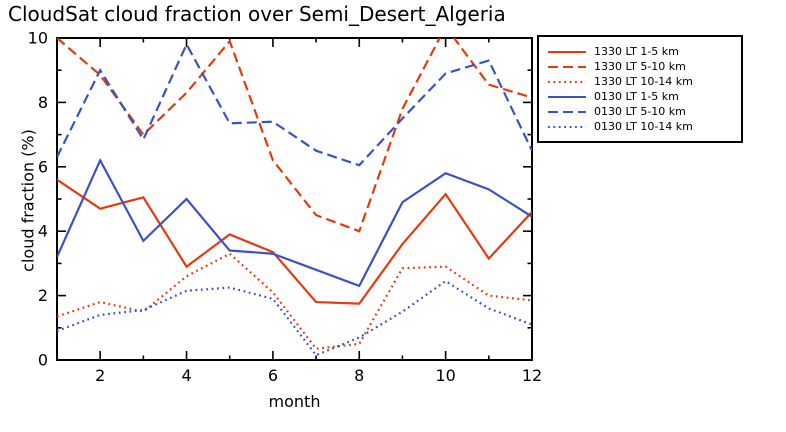 Image resolution: width=786 pixels, height=432 pixels. I want to click on legend-line-sample-solid-red, so click(567, 51).